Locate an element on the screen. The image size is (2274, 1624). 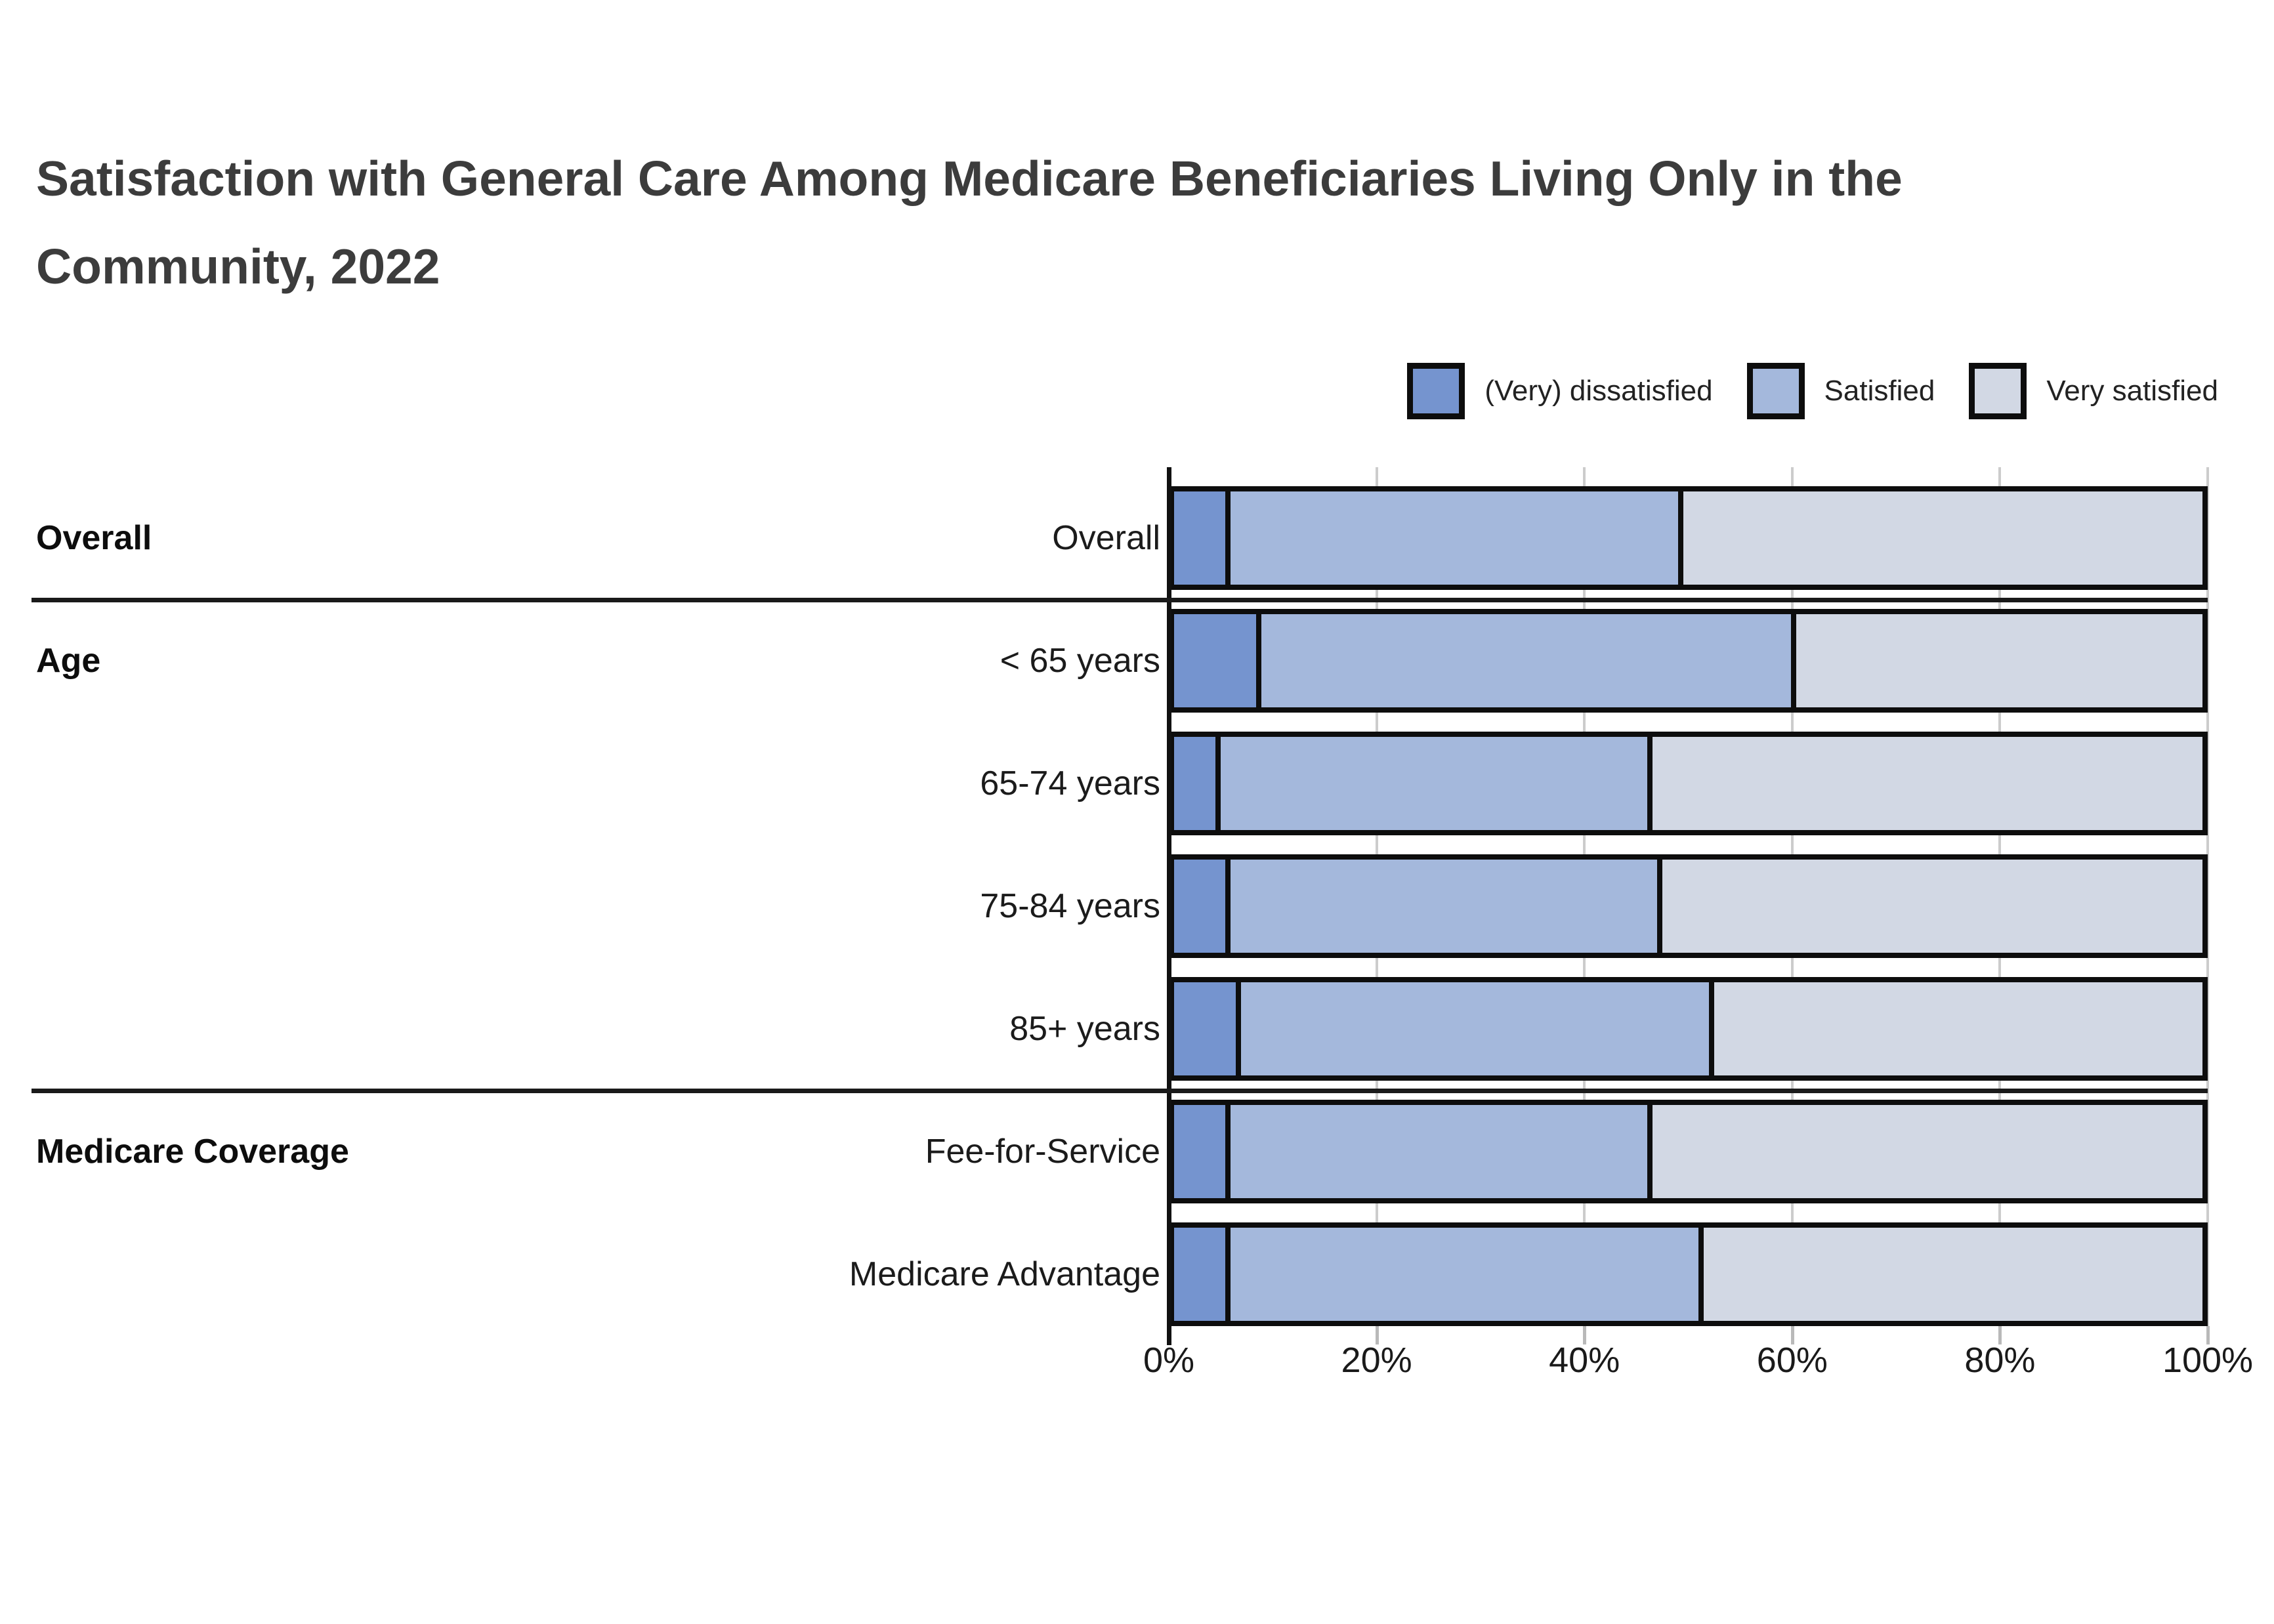
row-label: Overall is located at coordinates (1106, 538).